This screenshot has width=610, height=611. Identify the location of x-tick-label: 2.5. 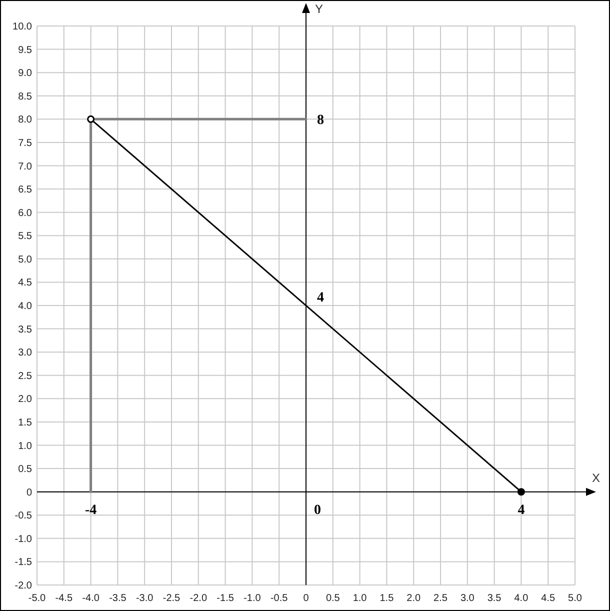
(441, 598).